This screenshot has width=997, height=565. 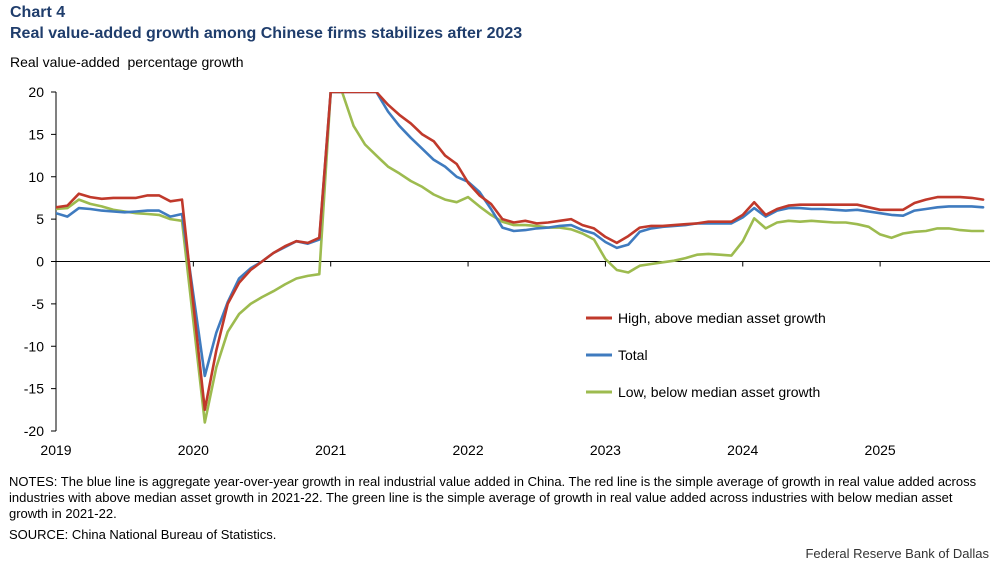 What do you see at coordinates (722, 318) in the screenshot?
I see `legend-label-high: High, above median asset growth` at bounding box center [722, 318].